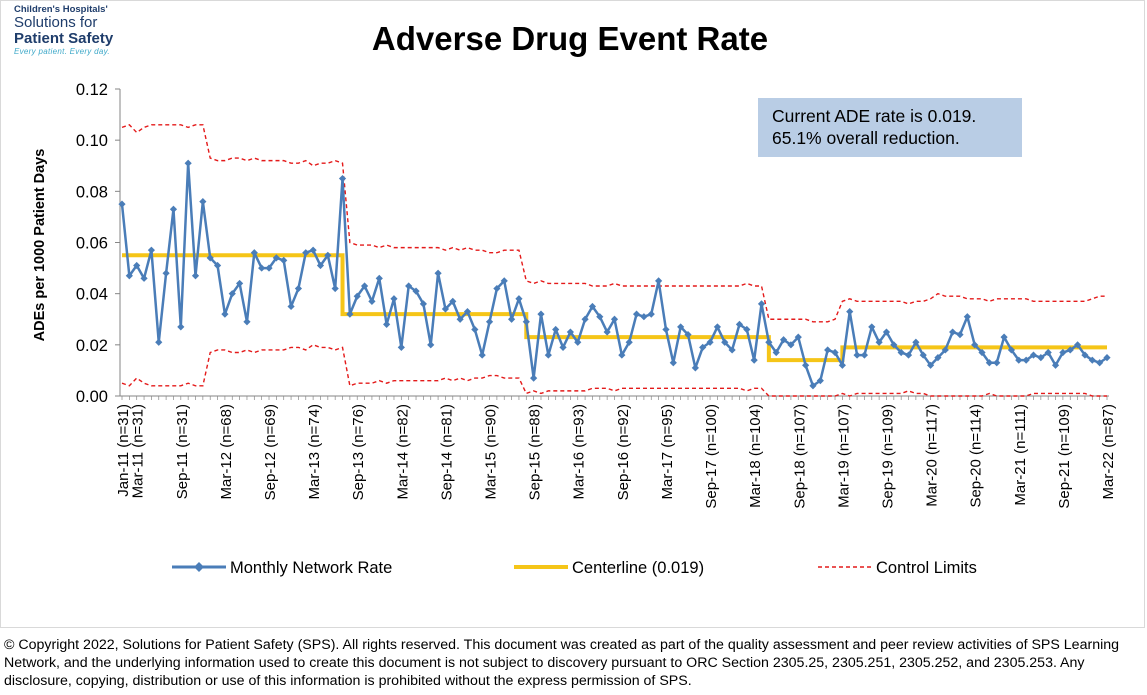 This screenshot has height=695, width=1147. Describe the element at coordinates (92, 295) in the screenshot. I see `y-tick-label: 0.04` at that location.